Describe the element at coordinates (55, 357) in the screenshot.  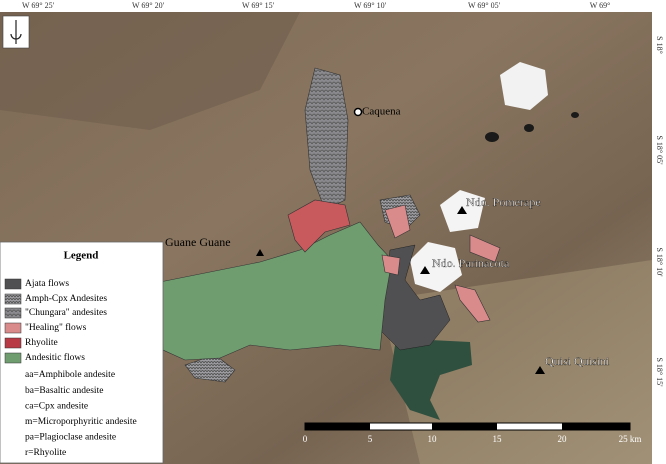
I see `legend-item: Andesitic flows` at that location.